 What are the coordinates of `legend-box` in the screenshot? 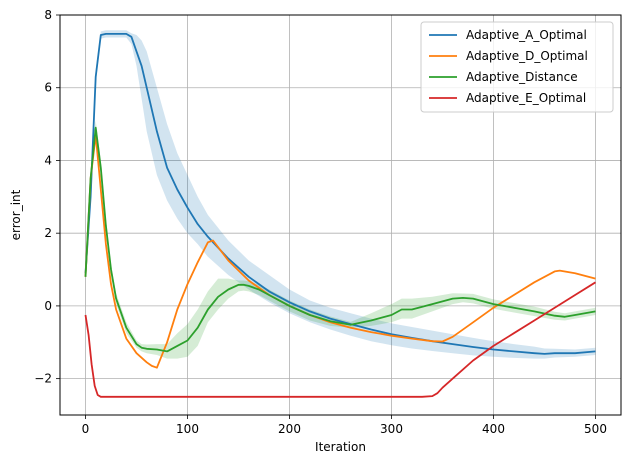 It's located at (517, 67).